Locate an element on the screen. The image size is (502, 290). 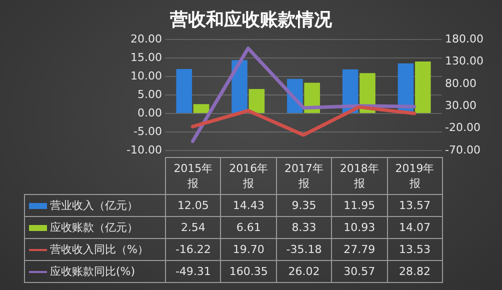
data-label: 26.02 is located at coordinates (304, 271).